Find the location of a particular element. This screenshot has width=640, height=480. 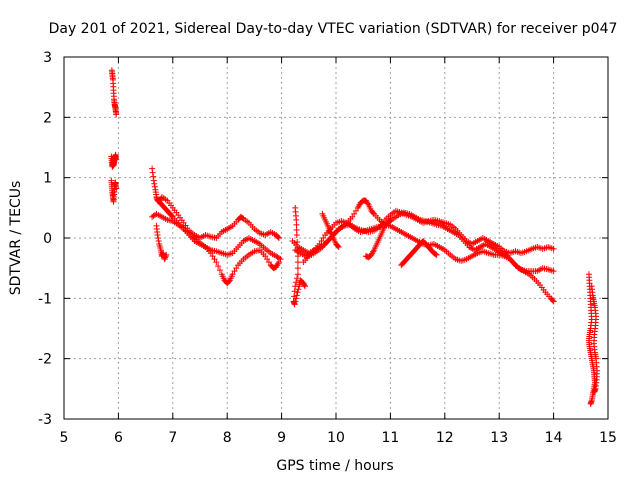

y-tick-label: -1 is located at coordinates (45, 299).